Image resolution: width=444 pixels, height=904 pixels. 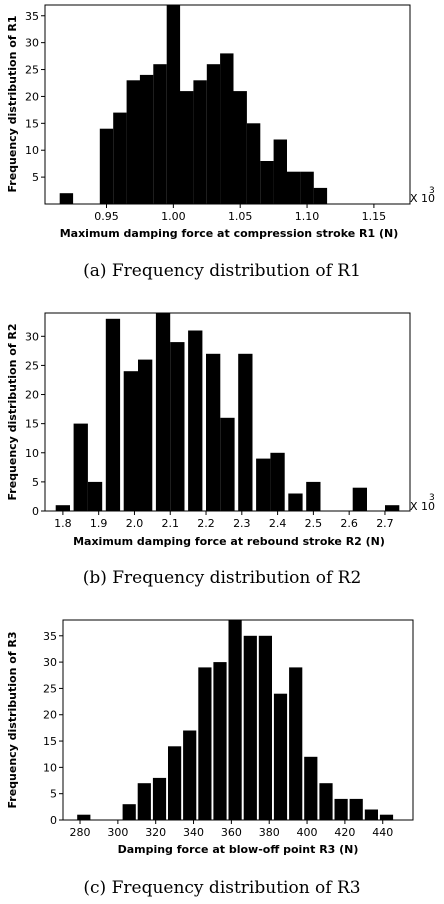 I want to click on x-tick-label-r1: 1.00, so click(x=173, y=216).